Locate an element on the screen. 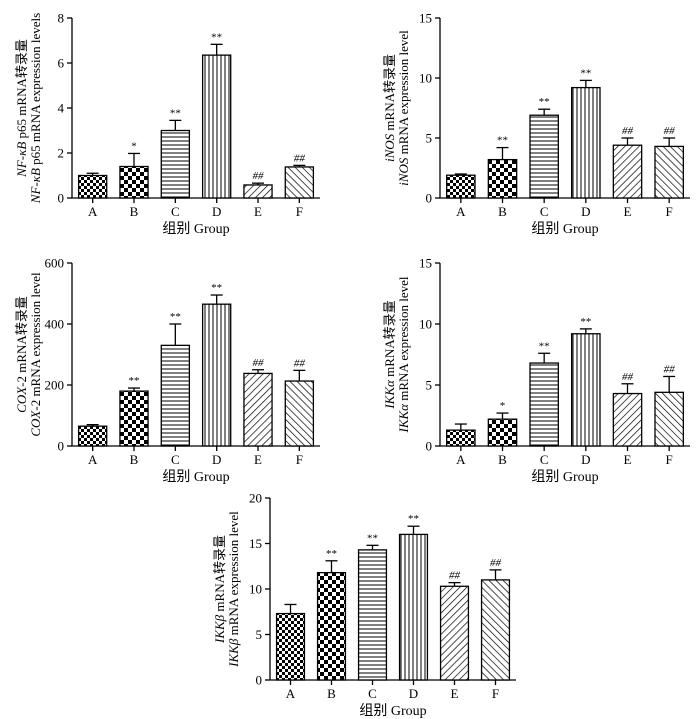 The image size is (700, 719). y-axis-label-en: IKKα mRNA expression level is located at coordinates (403, 354).